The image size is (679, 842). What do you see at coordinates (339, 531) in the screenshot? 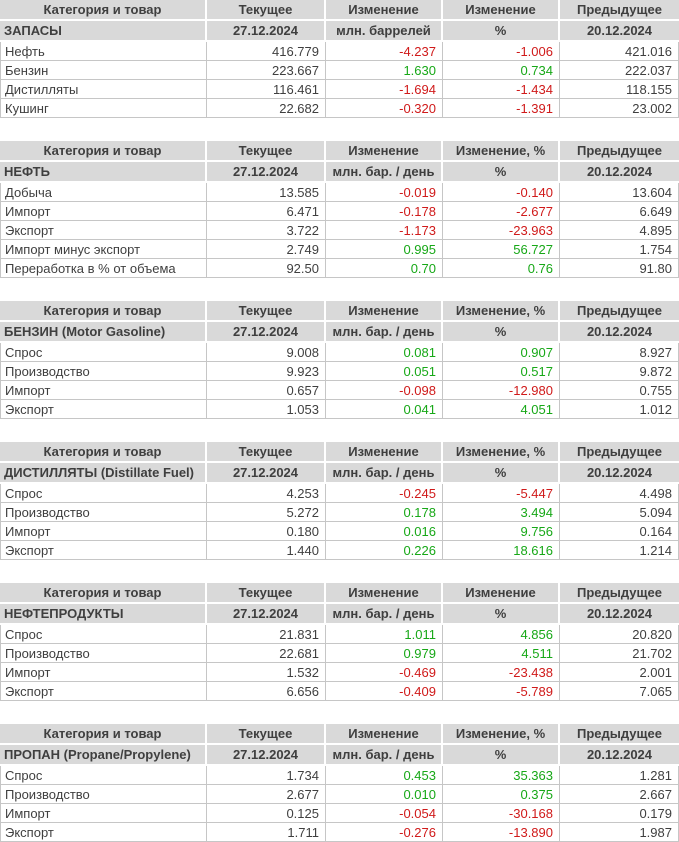
I see `table-row: Импорт 0.180 0.016 9.756 0.164` at bounding box center [339, 531].